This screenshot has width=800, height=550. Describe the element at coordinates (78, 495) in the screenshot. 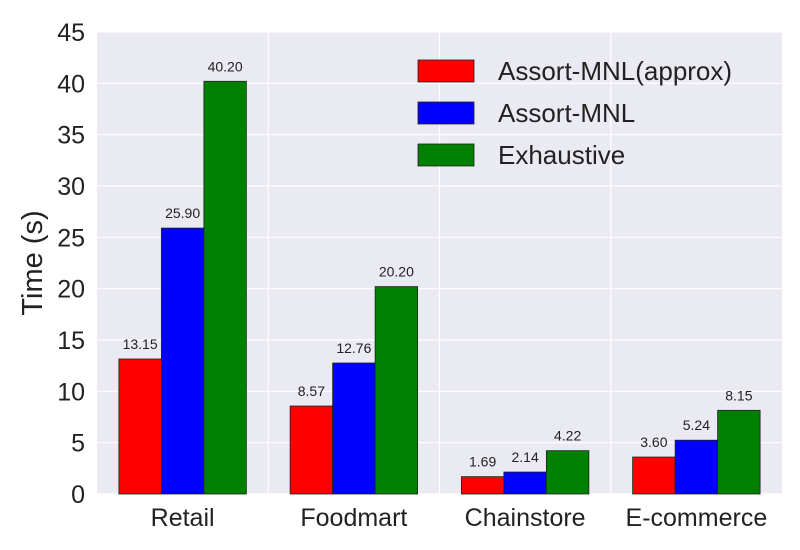

I see `y-tick-label: 0` at that location.